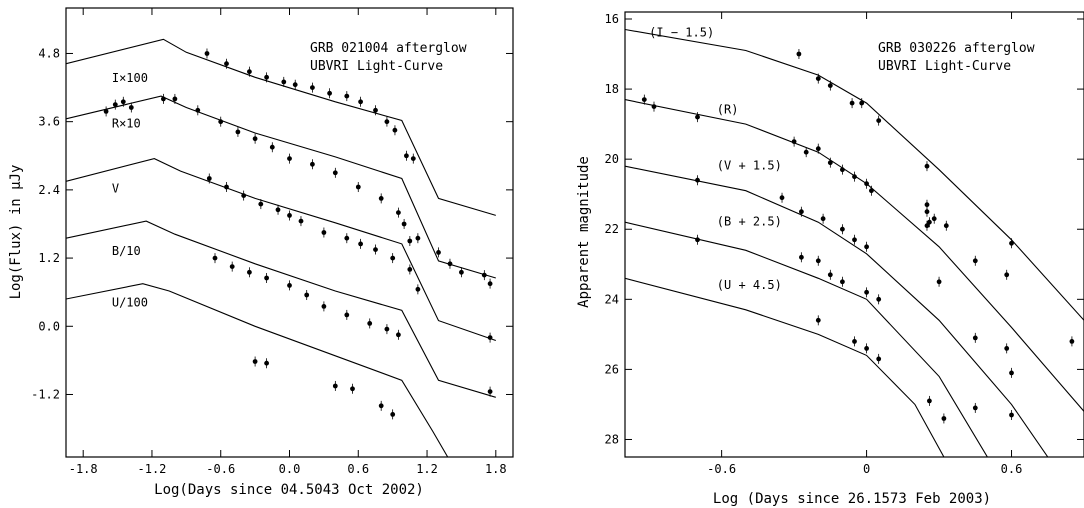 The height and width of the screenshot is (508, 1084). Describe the element at coordinates (612, 439) in the screenshot. I see `y-tick-label: 28` at that location.